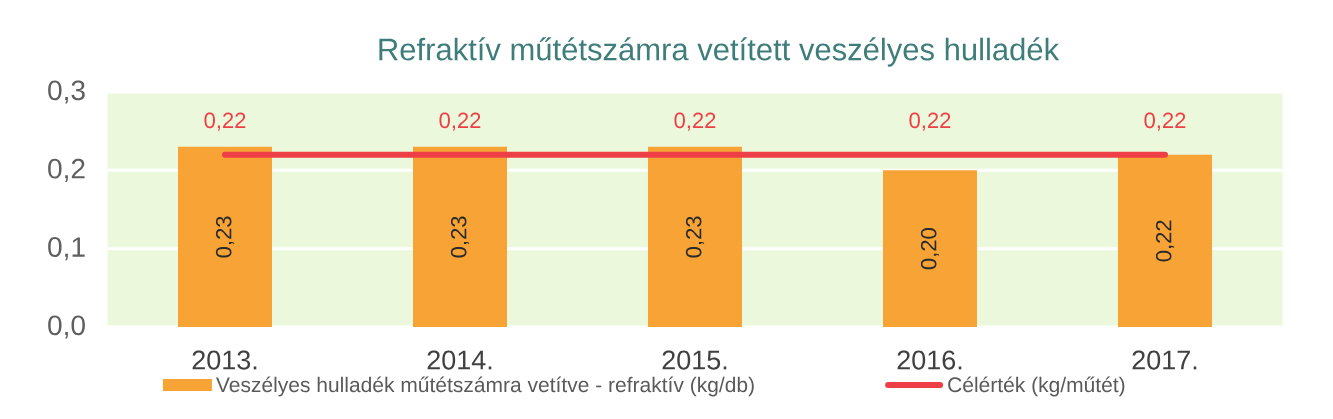 The width and height of the screenshot is (1333, 419). Describe the element at coordinates (66, 249) in the screenshot. I see `y-tick-label: 0,1` at that location.